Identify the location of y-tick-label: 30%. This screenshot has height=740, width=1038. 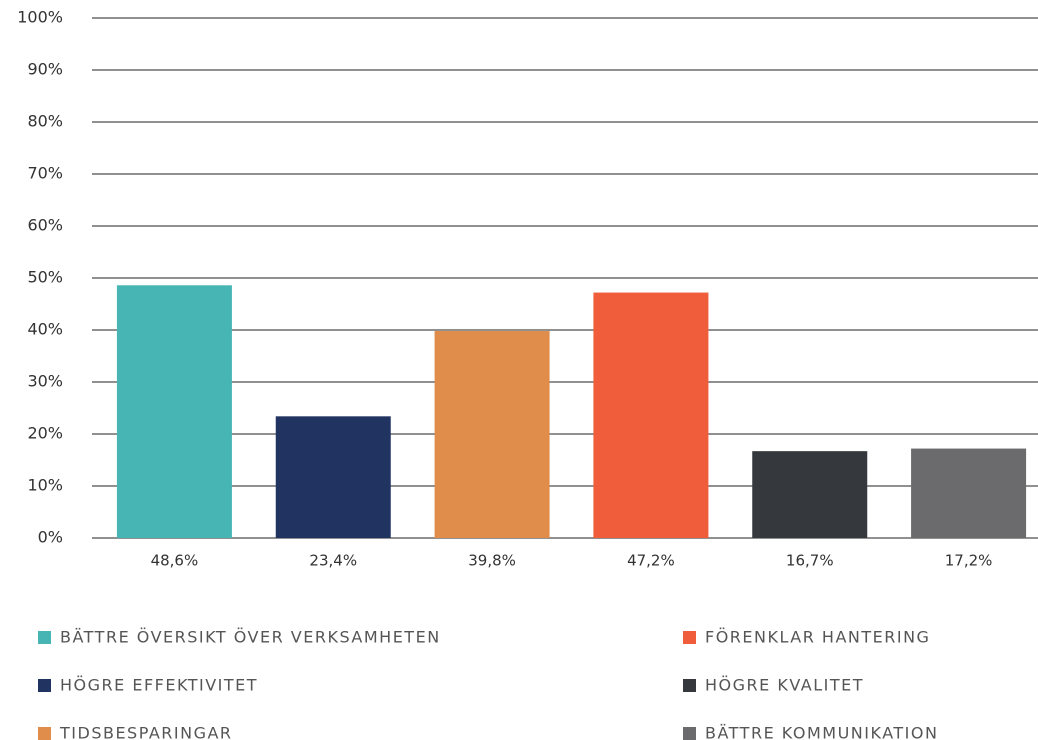
(45, 381).